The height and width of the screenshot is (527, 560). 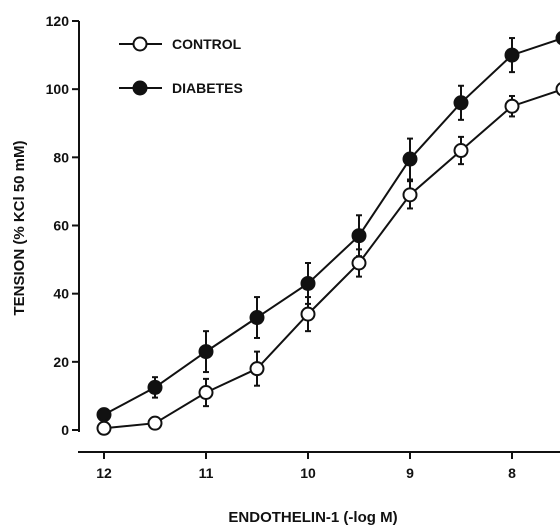 I want to click on y-ticks: 0 20 40 60 80 100 120, so click(x=62, y=225).